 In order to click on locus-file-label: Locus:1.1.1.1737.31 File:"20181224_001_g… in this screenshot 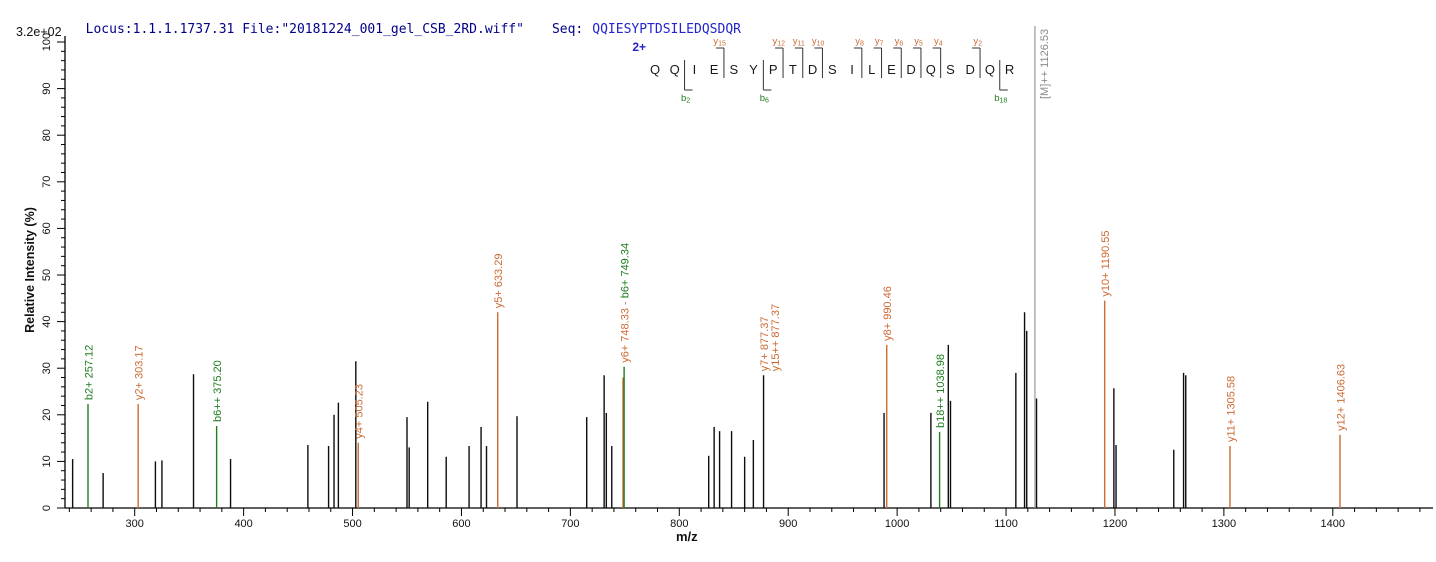, I will do `click(304, 29)`.